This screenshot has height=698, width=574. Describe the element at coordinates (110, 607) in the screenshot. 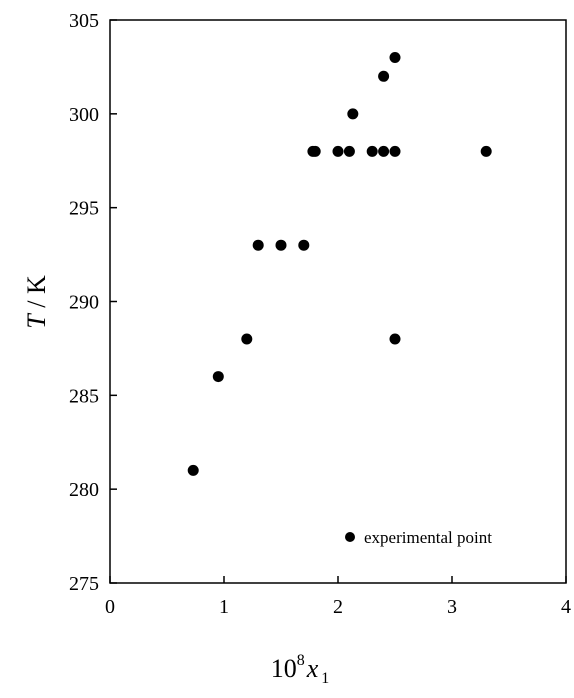

I see `x-tick-label: 0` at that location.